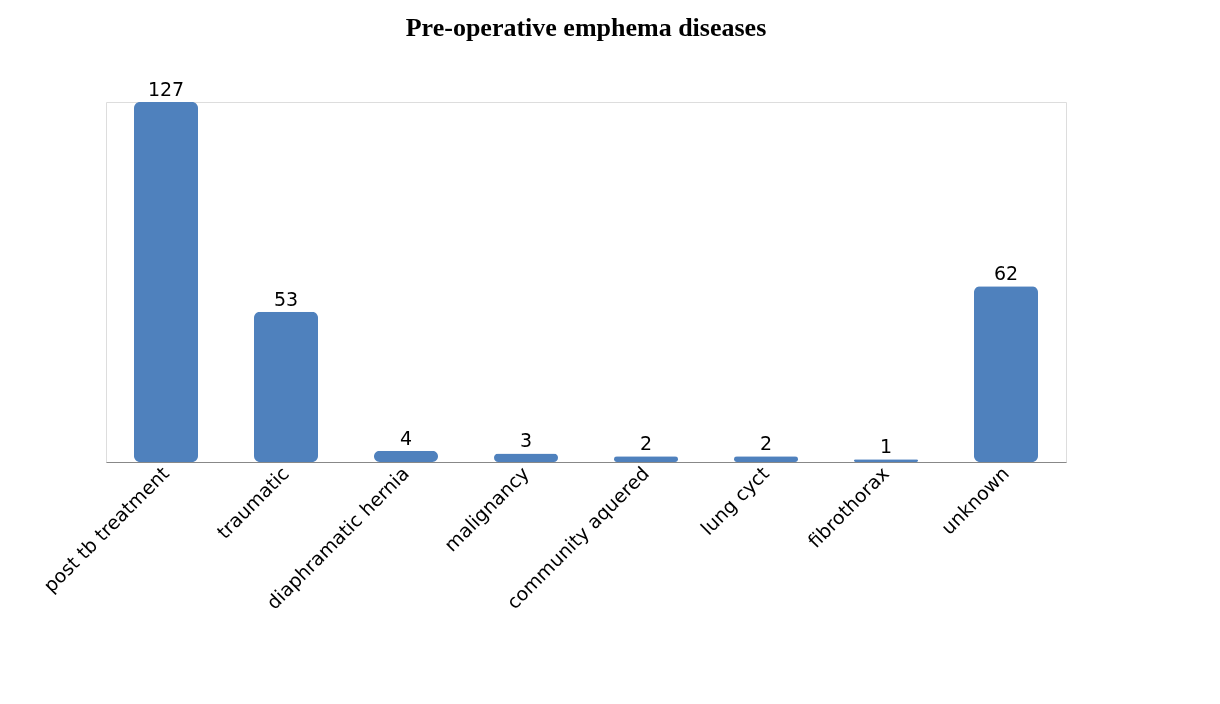 The image size is (1220, 704). I want to click on data-label: 1, so click(886, 446).